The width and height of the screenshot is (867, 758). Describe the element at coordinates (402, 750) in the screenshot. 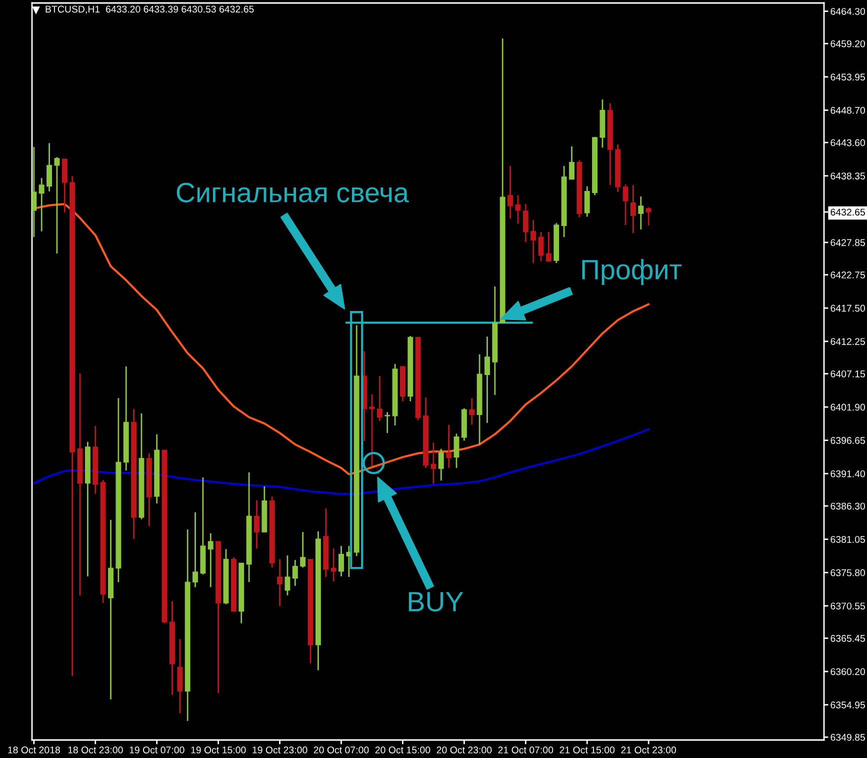

I see `x-tick-label: 20 Oct 15:00` at that location.